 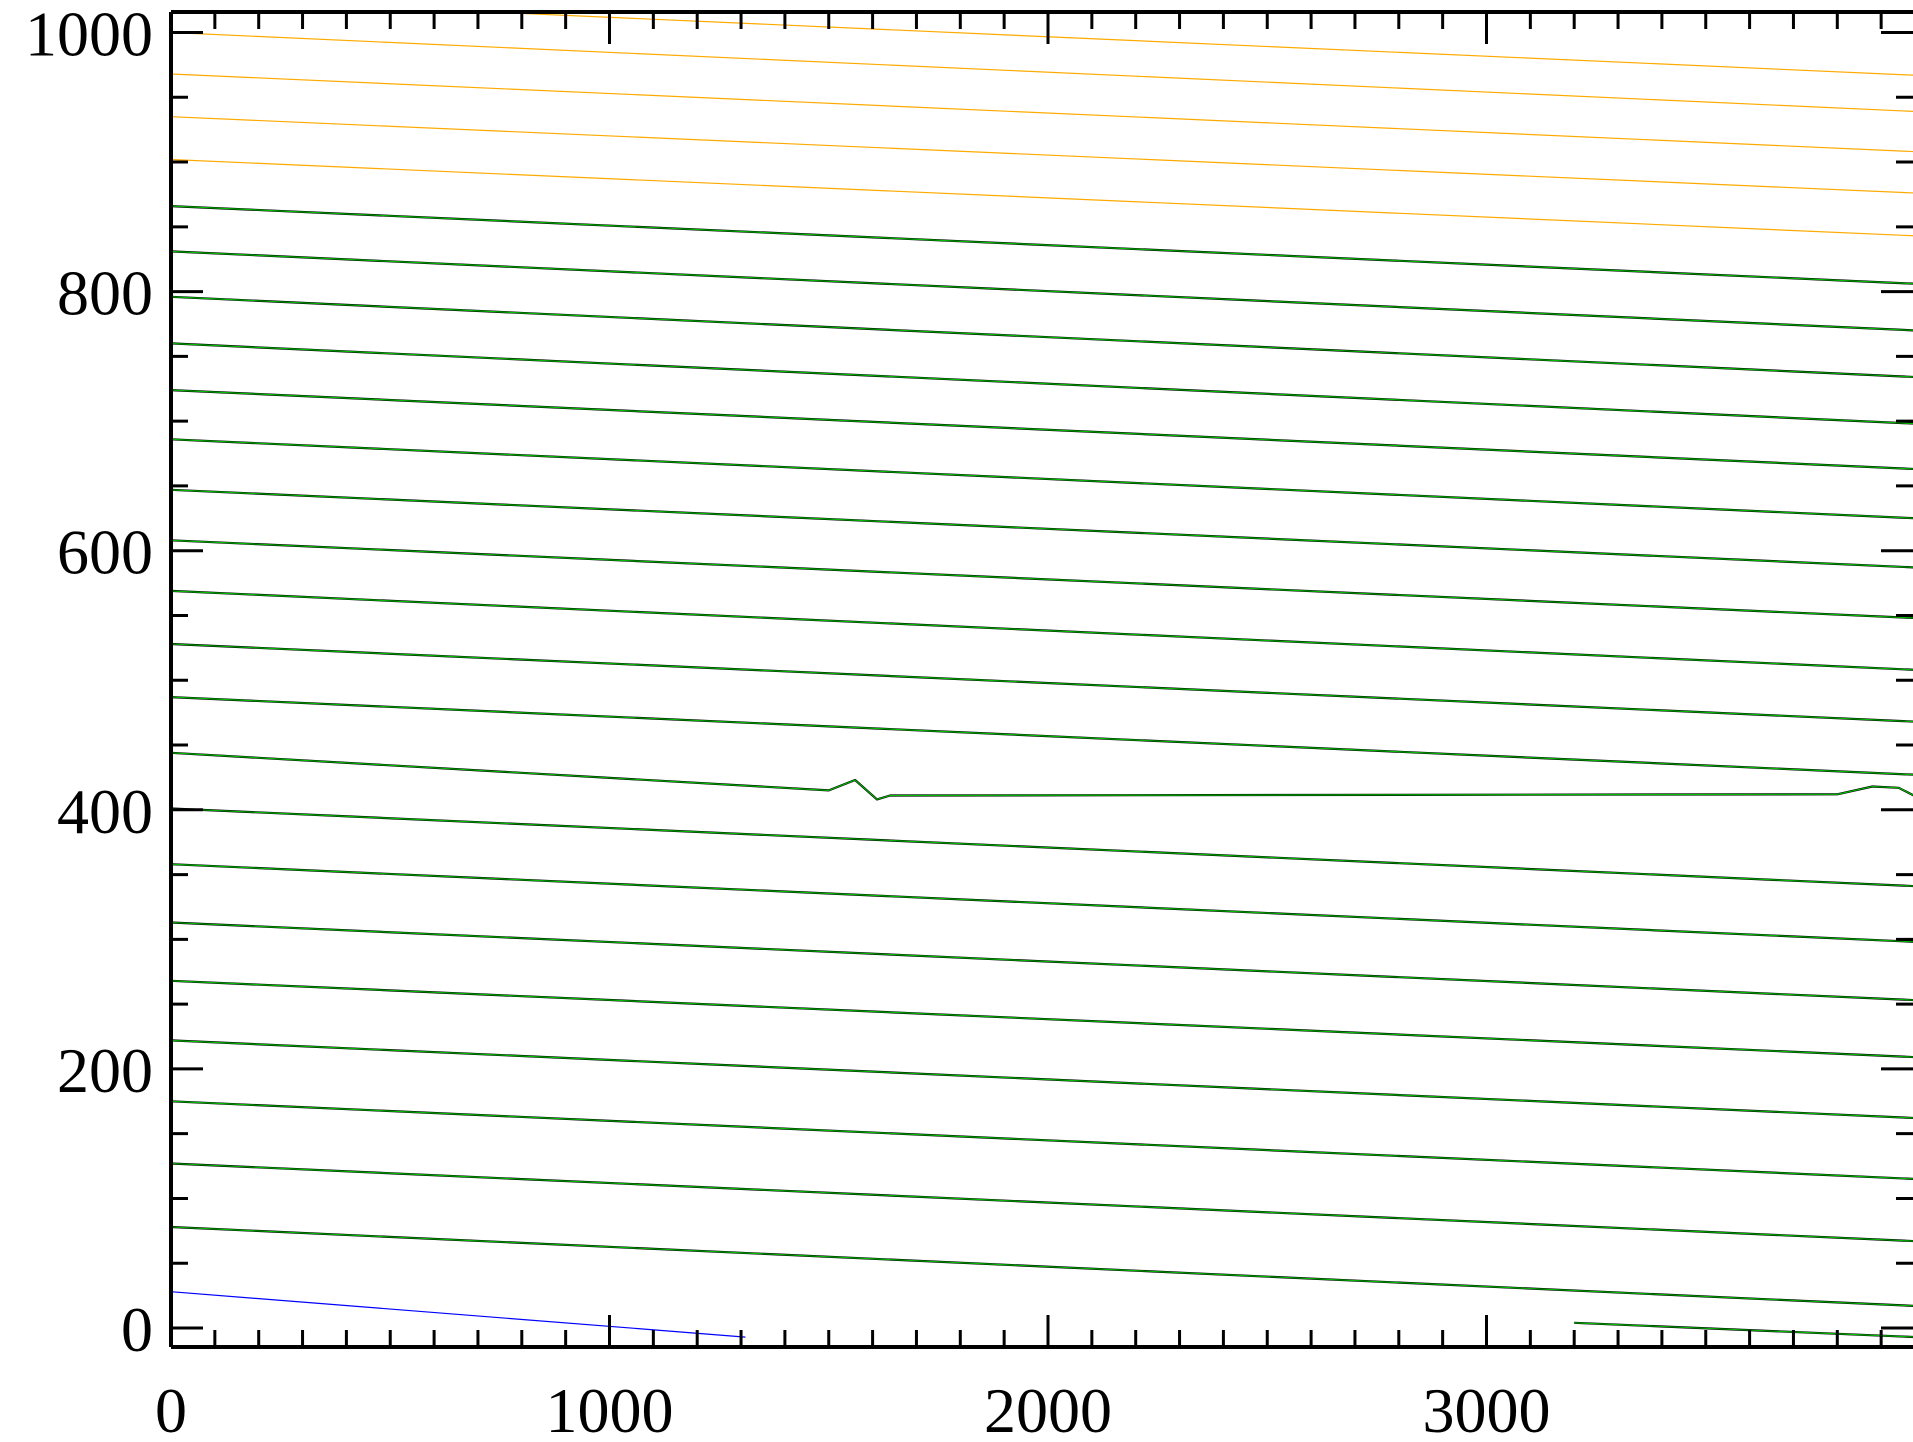 I want to click on x-tick-label: 3000, so click(x=1487, y=1408).